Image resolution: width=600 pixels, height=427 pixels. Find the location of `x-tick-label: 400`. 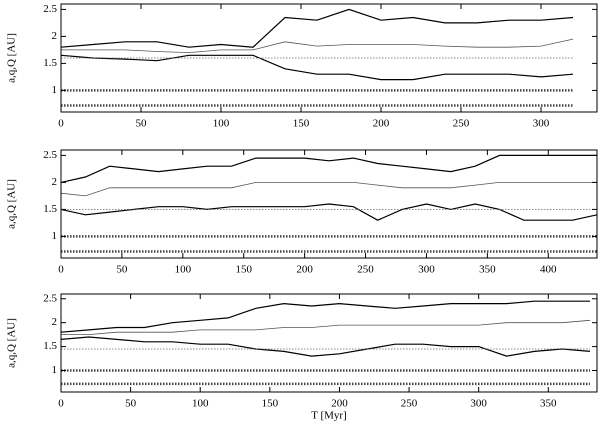

x-tick-label: 400 is located at coordinates (548, 270).